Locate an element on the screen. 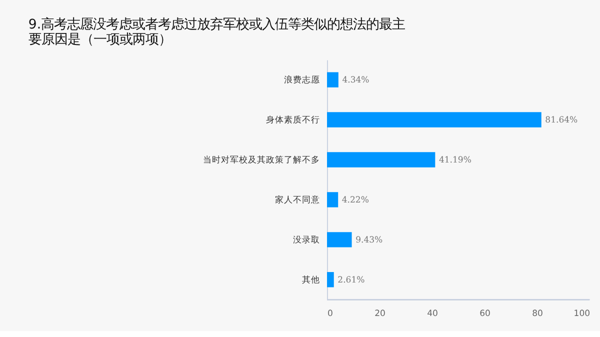 The image size is (600, 337). data-label: 4.22% is located at coordinates (355, 201).